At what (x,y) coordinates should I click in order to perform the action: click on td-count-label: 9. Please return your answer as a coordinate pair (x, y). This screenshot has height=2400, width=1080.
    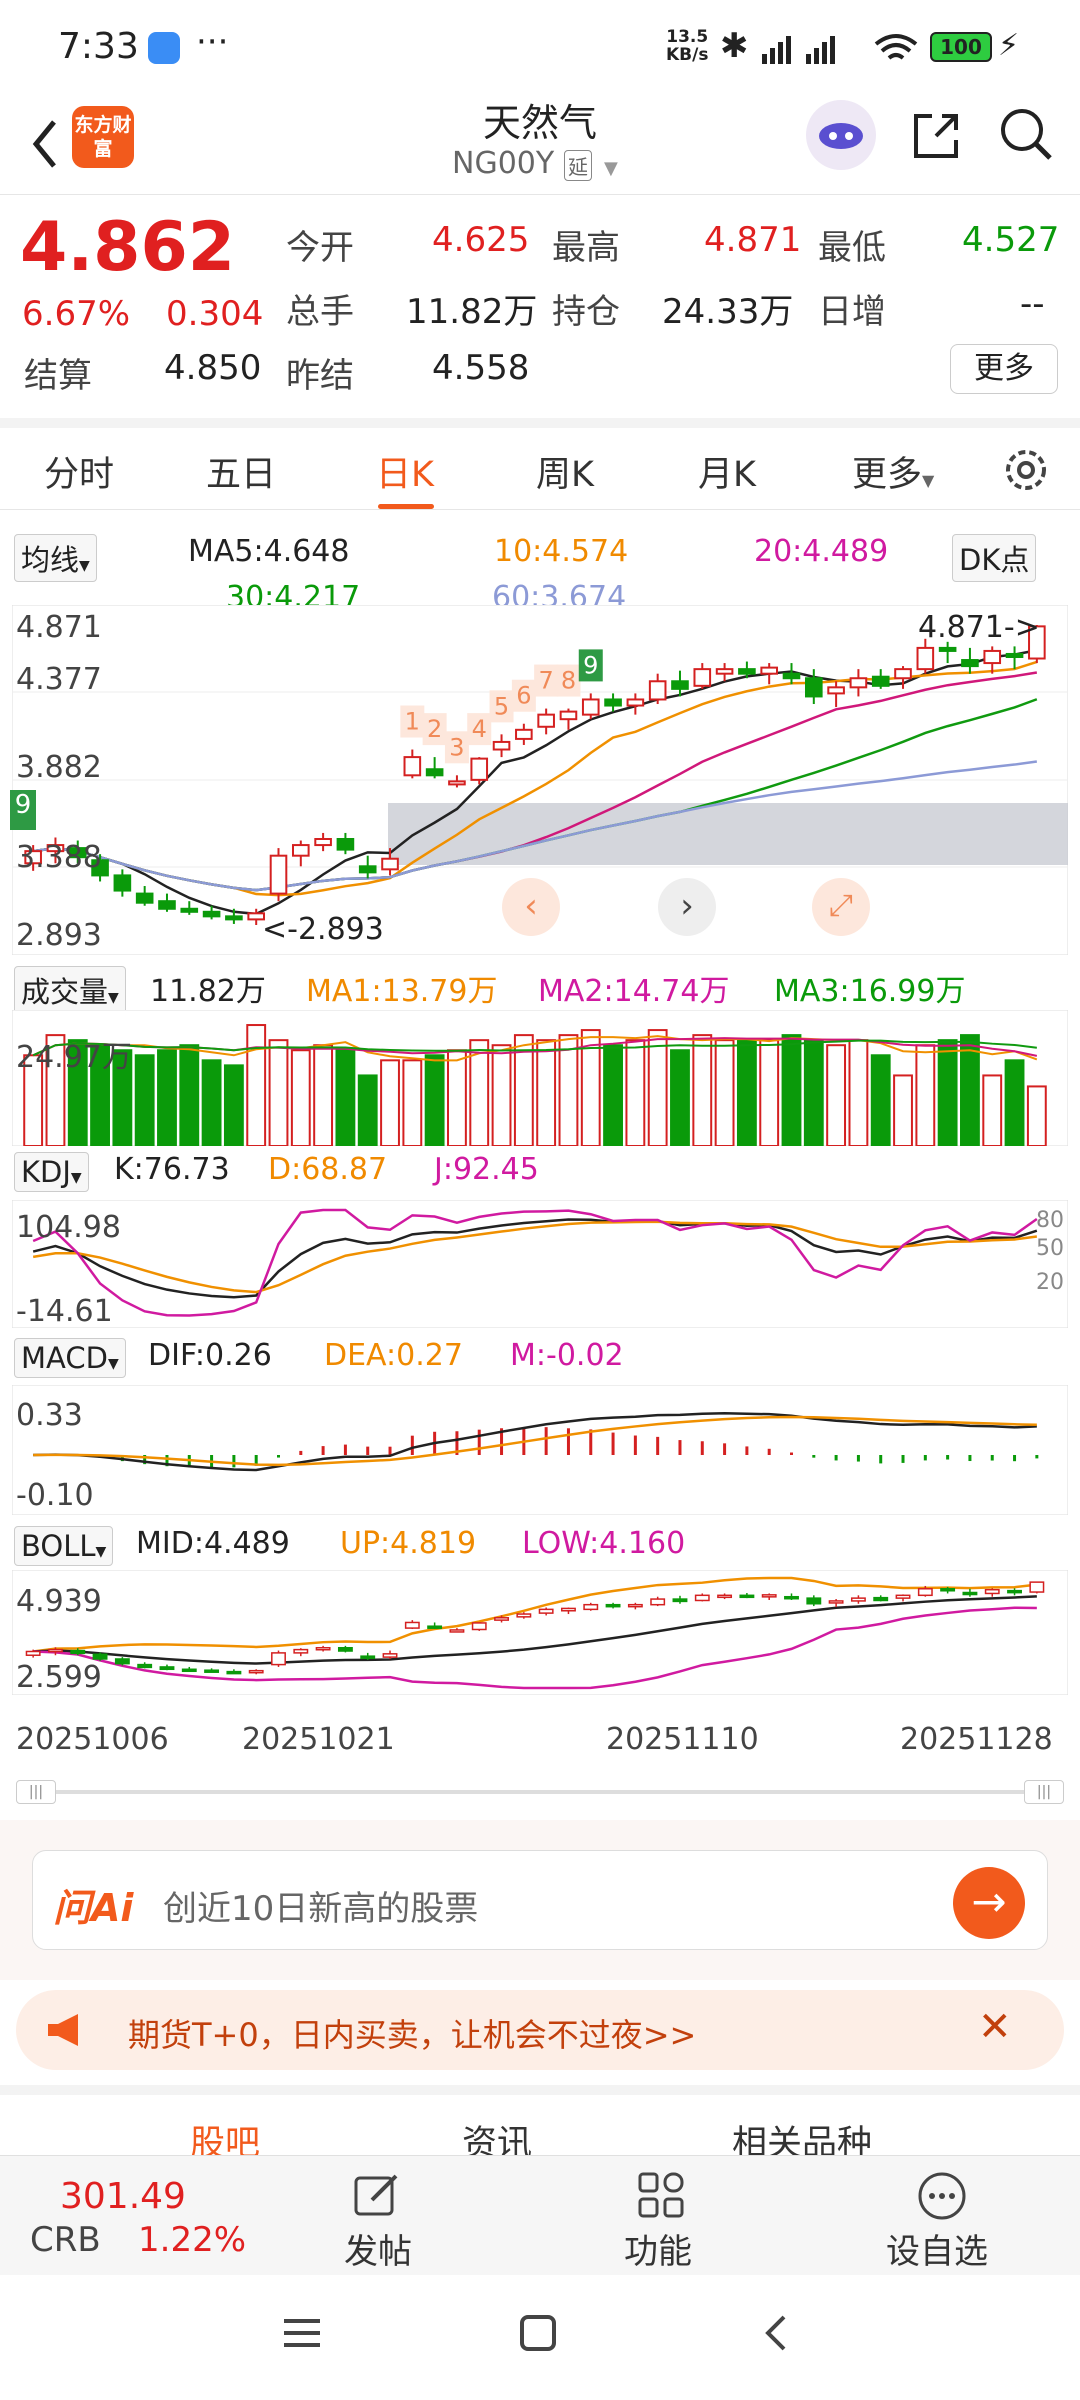
    Looking at the image, I should click on (590, 665).